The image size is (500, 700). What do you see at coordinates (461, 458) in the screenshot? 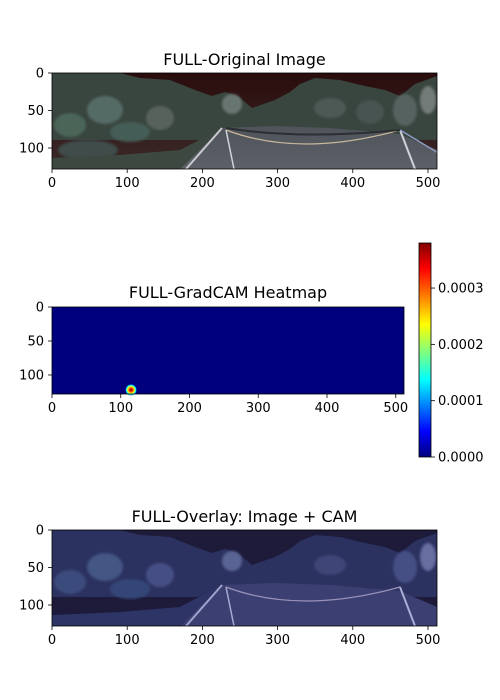
I see `colorbar-tick-label: 0.0000` at bounding box center [461, 458].